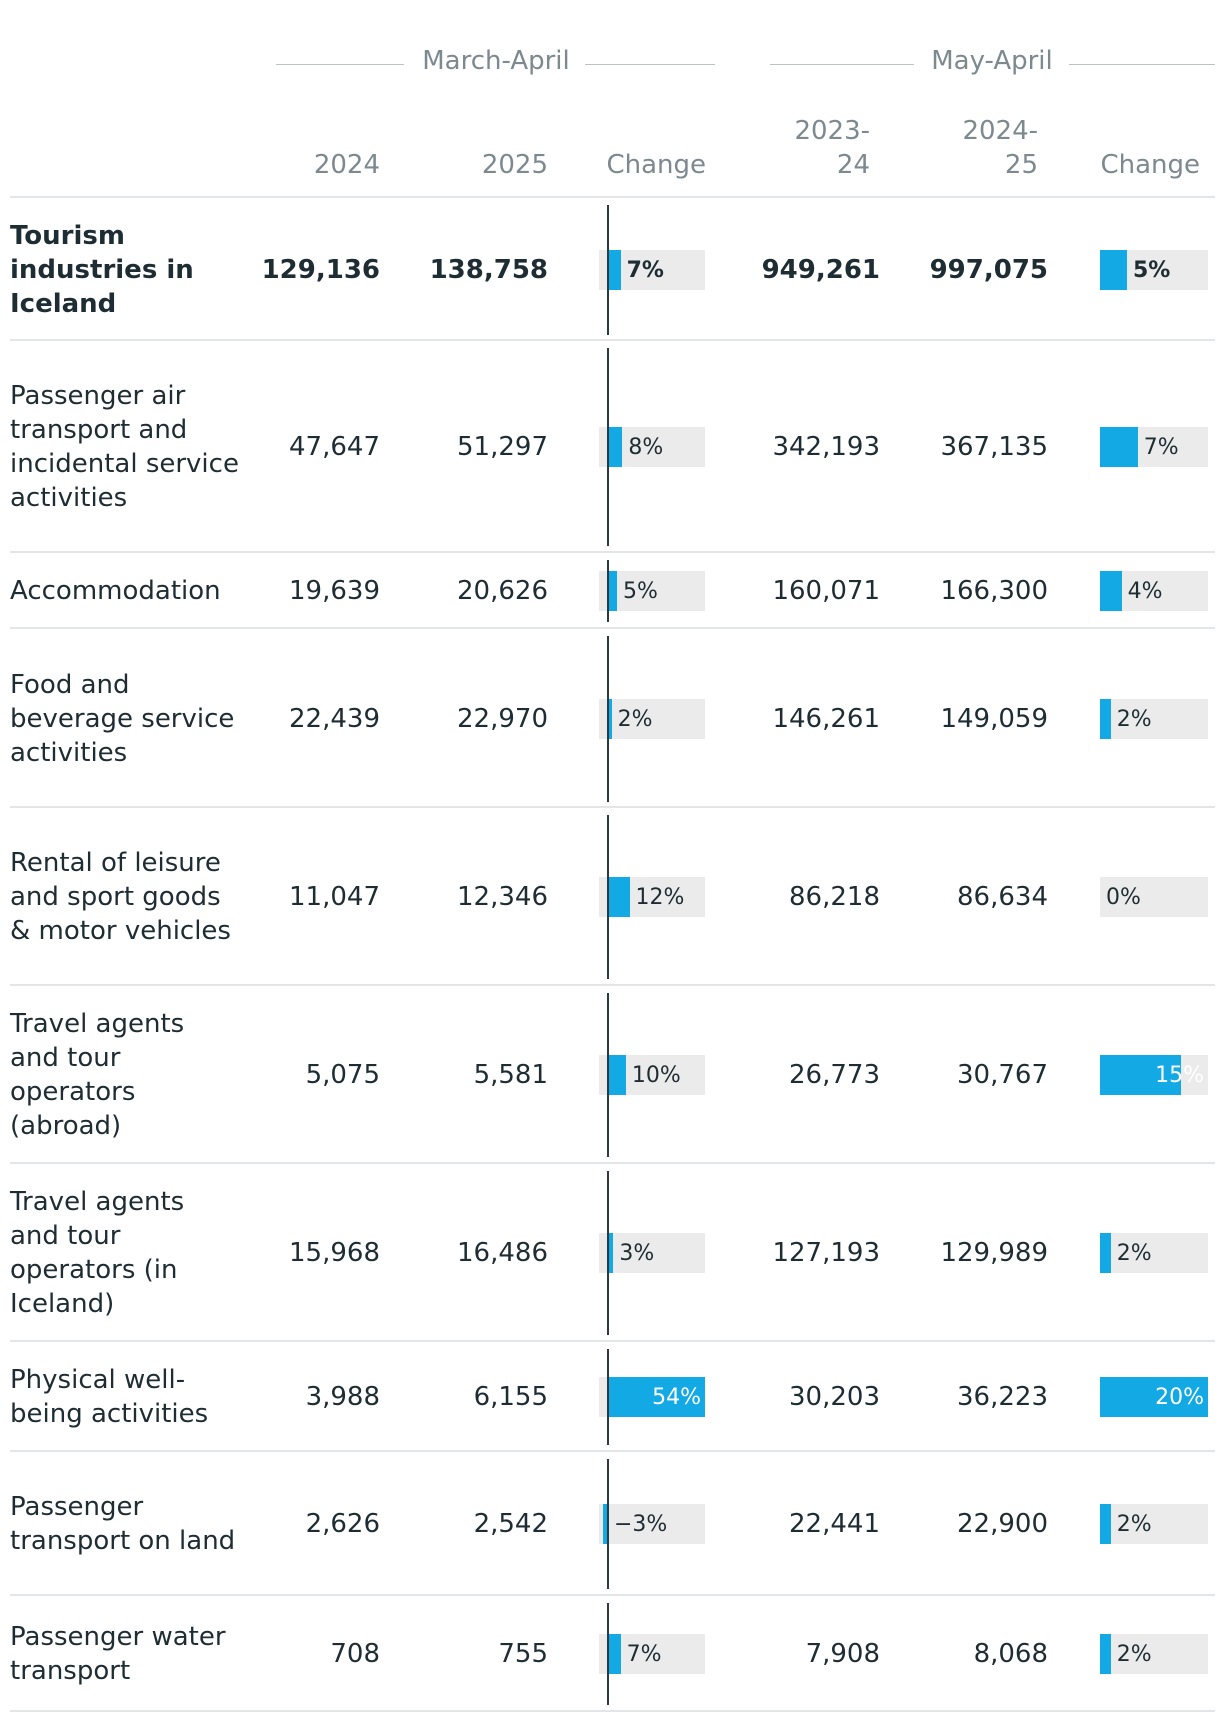  What do you see at coordinates (1000, 131) in the screenshot?
I see `col-header-2024-25-line1: 2024-` at bounding box center [1000, 131].